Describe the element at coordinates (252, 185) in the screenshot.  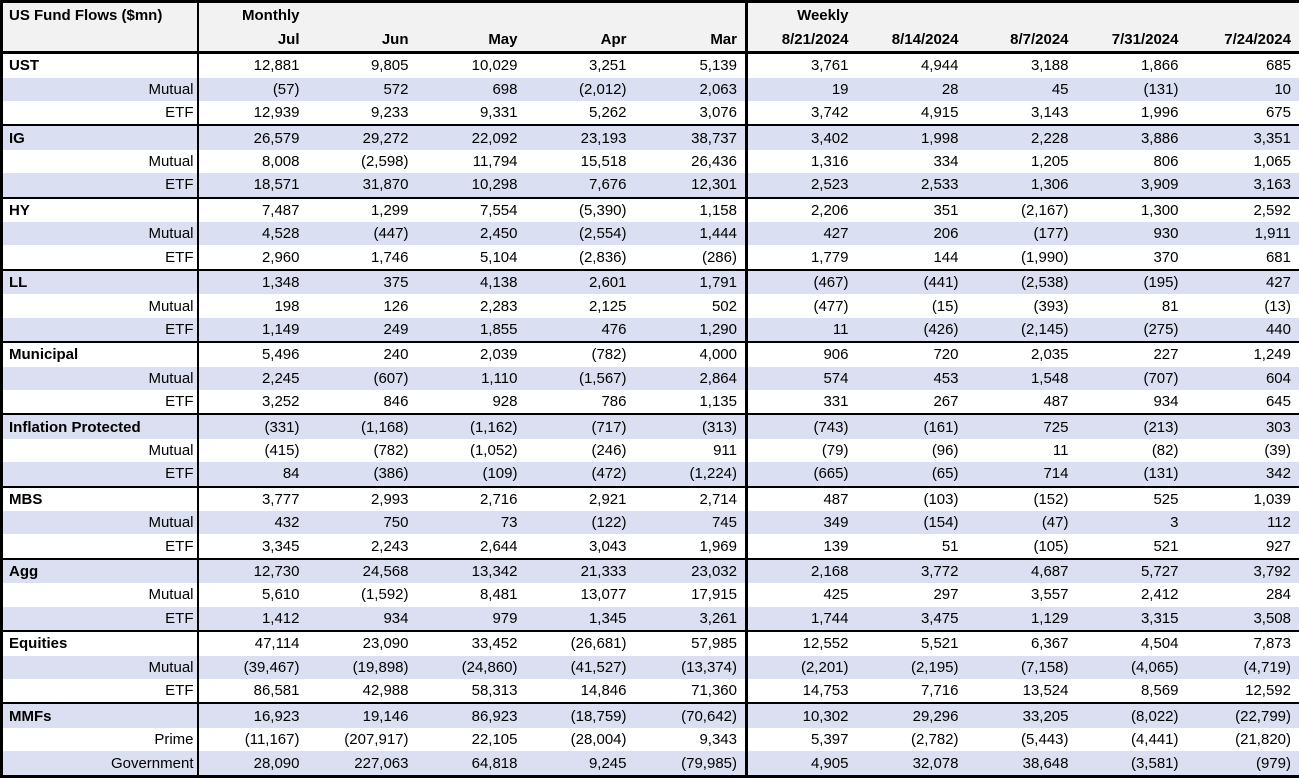
I see `data-cell: 18,571` at that location.